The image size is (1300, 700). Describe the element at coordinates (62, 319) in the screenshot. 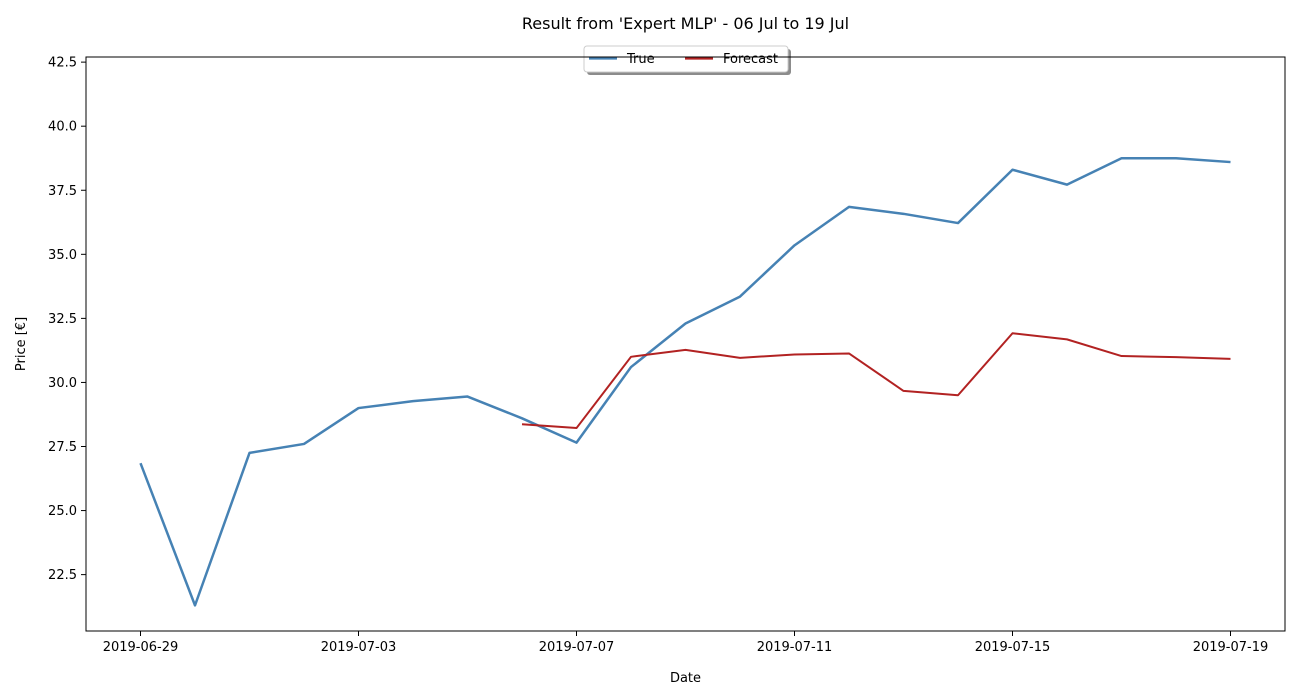

I see `y-tick-label: 32.5` at that location.